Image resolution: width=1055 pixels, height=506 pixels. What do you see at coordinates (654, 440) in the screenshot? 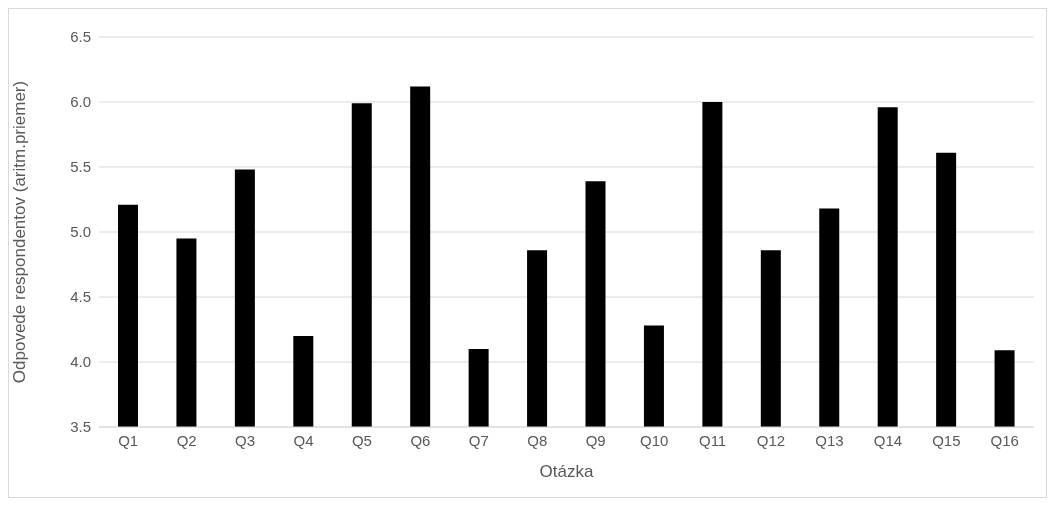
I see `x-tick-label: Q10` at bounding box center [654, 440].